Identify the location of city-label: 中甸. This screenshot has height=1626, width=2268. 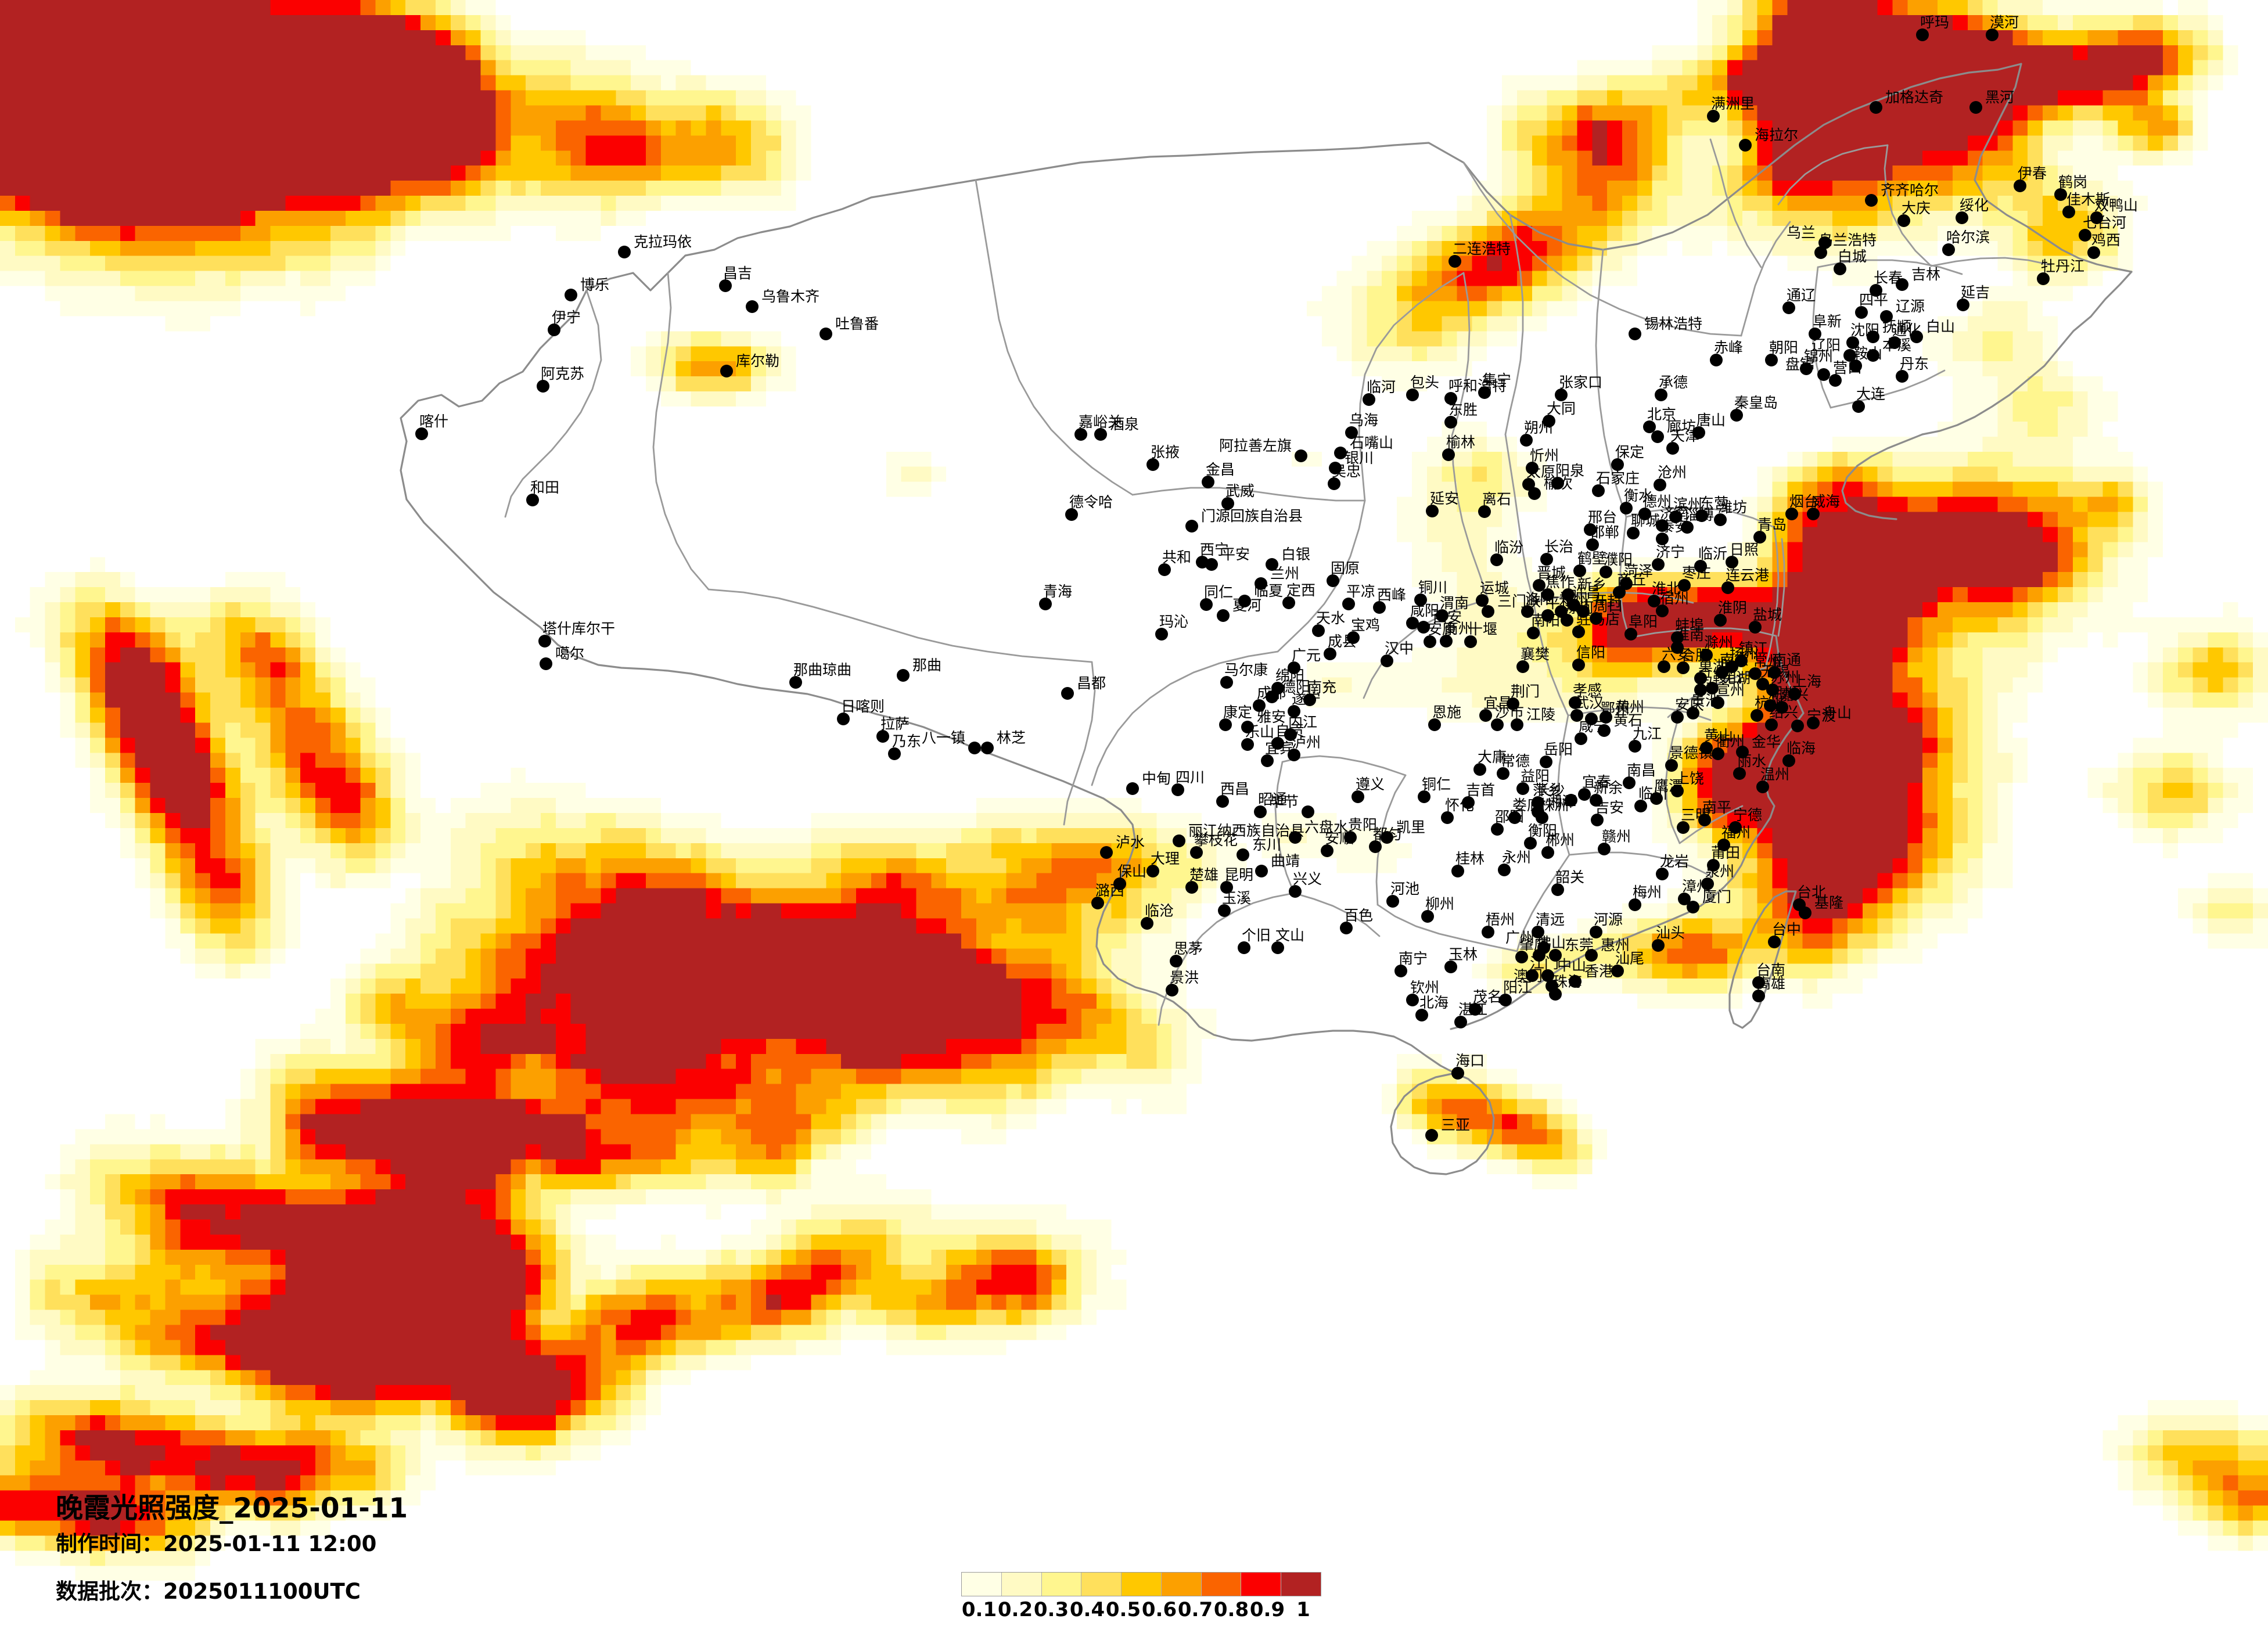
(1156, 778).